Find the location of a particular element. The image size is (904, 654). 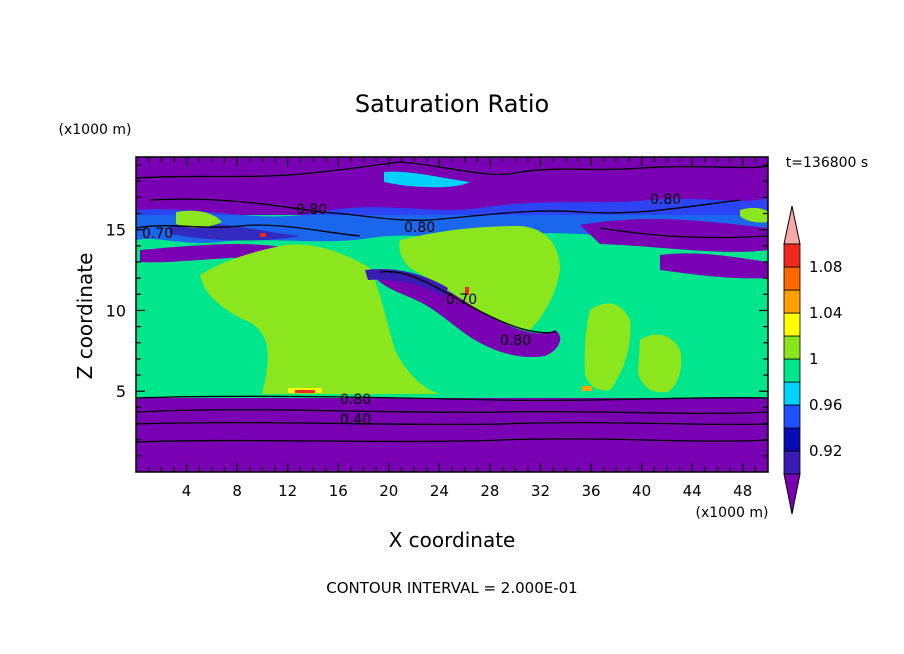

x-axis-unit: (x1000 m) is located at coordinates (732, 513).